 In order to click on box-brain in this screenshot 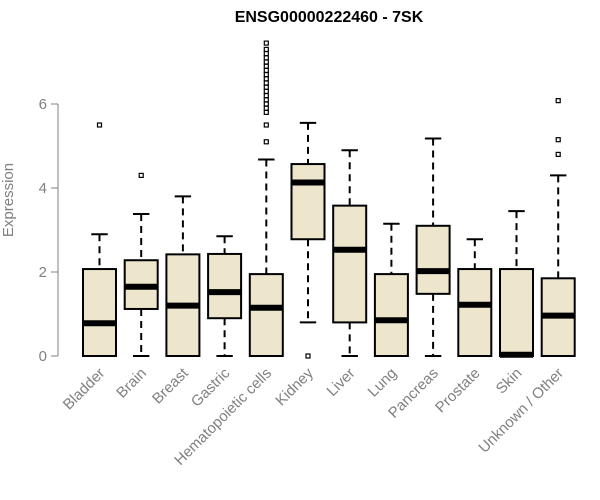, I will do `click(141, 264)`.